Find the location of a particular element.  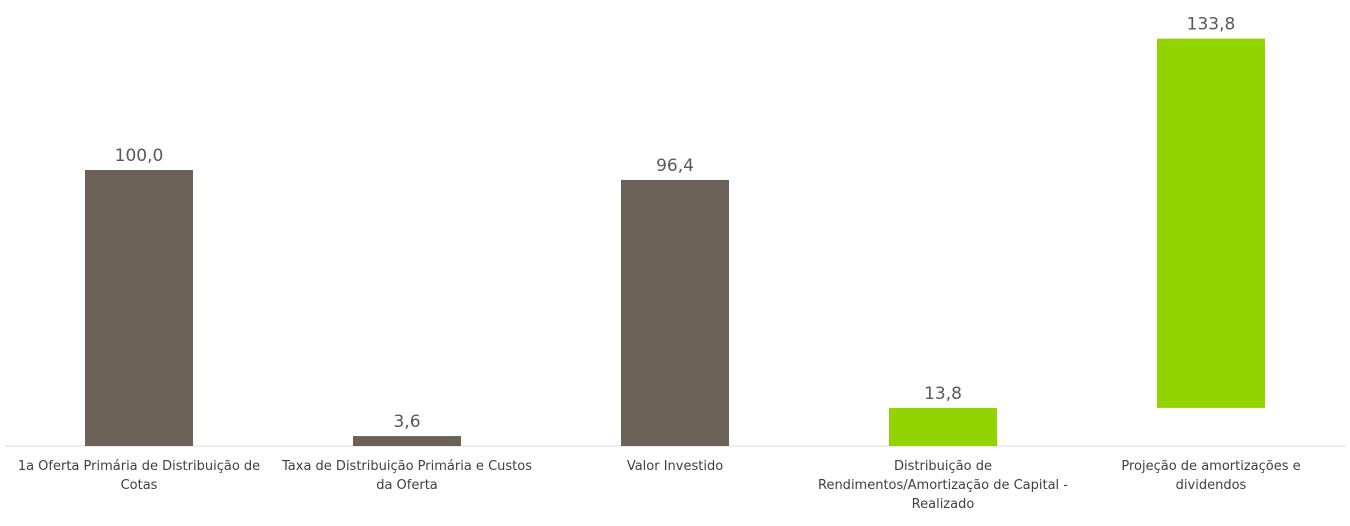

data-label: 3,6 is located at coordinates (406, 422).